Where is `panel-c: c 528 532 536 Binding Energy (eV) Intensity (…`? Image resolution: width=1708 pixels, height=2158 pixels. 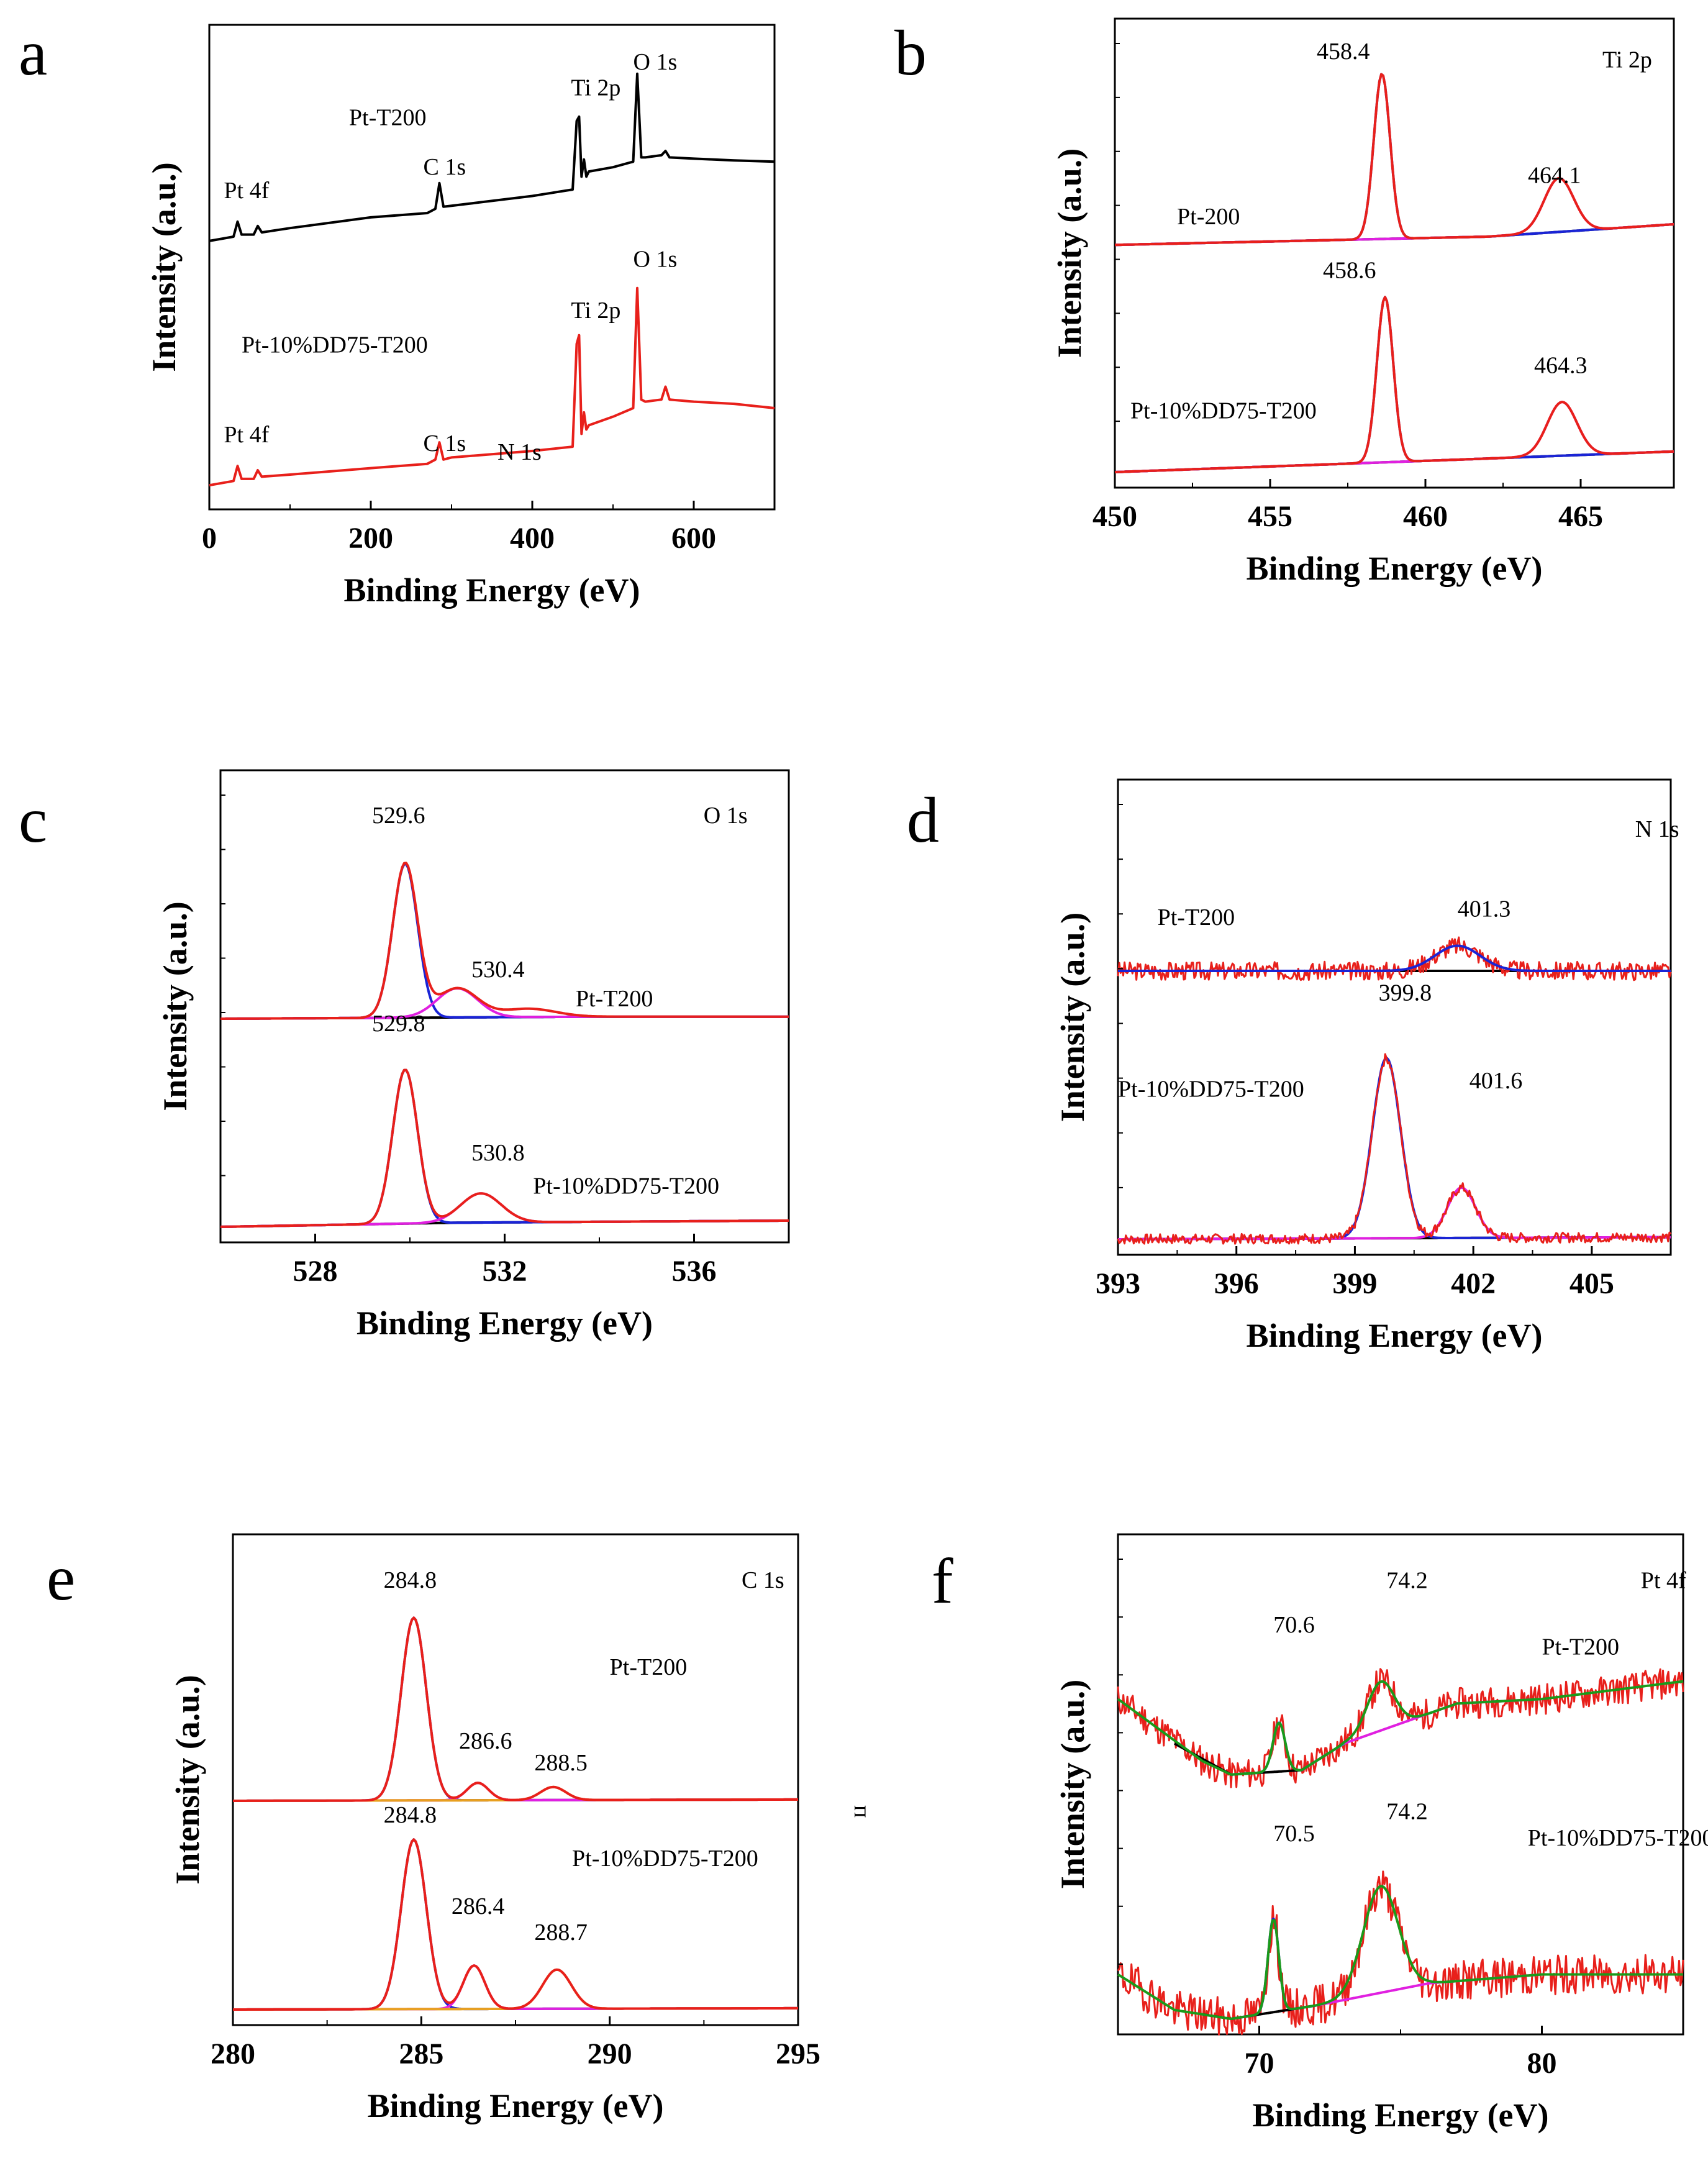
panel-c: c 528 532 536 Binding Energy (eV) Intensity (… is located at coordinates (404, 1055).